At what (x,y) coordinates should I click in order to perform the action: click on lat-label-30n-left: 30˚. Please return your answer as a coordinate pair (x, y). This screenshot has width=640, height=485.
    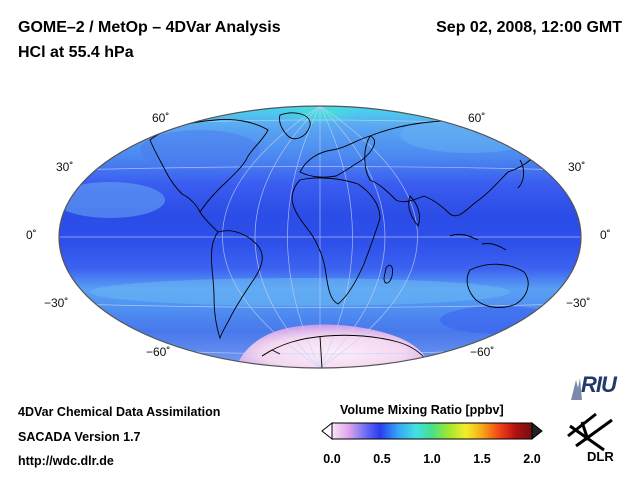
    Looking at the image, I should click on (65, 167).